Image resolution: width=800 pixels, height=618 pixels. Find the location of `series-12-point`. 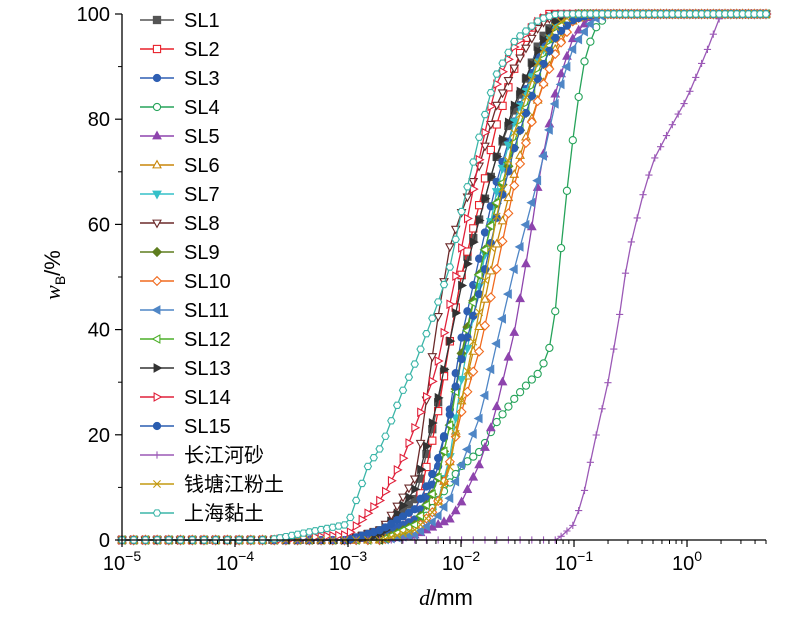

series-12-point is located at coordinates (431, 494).